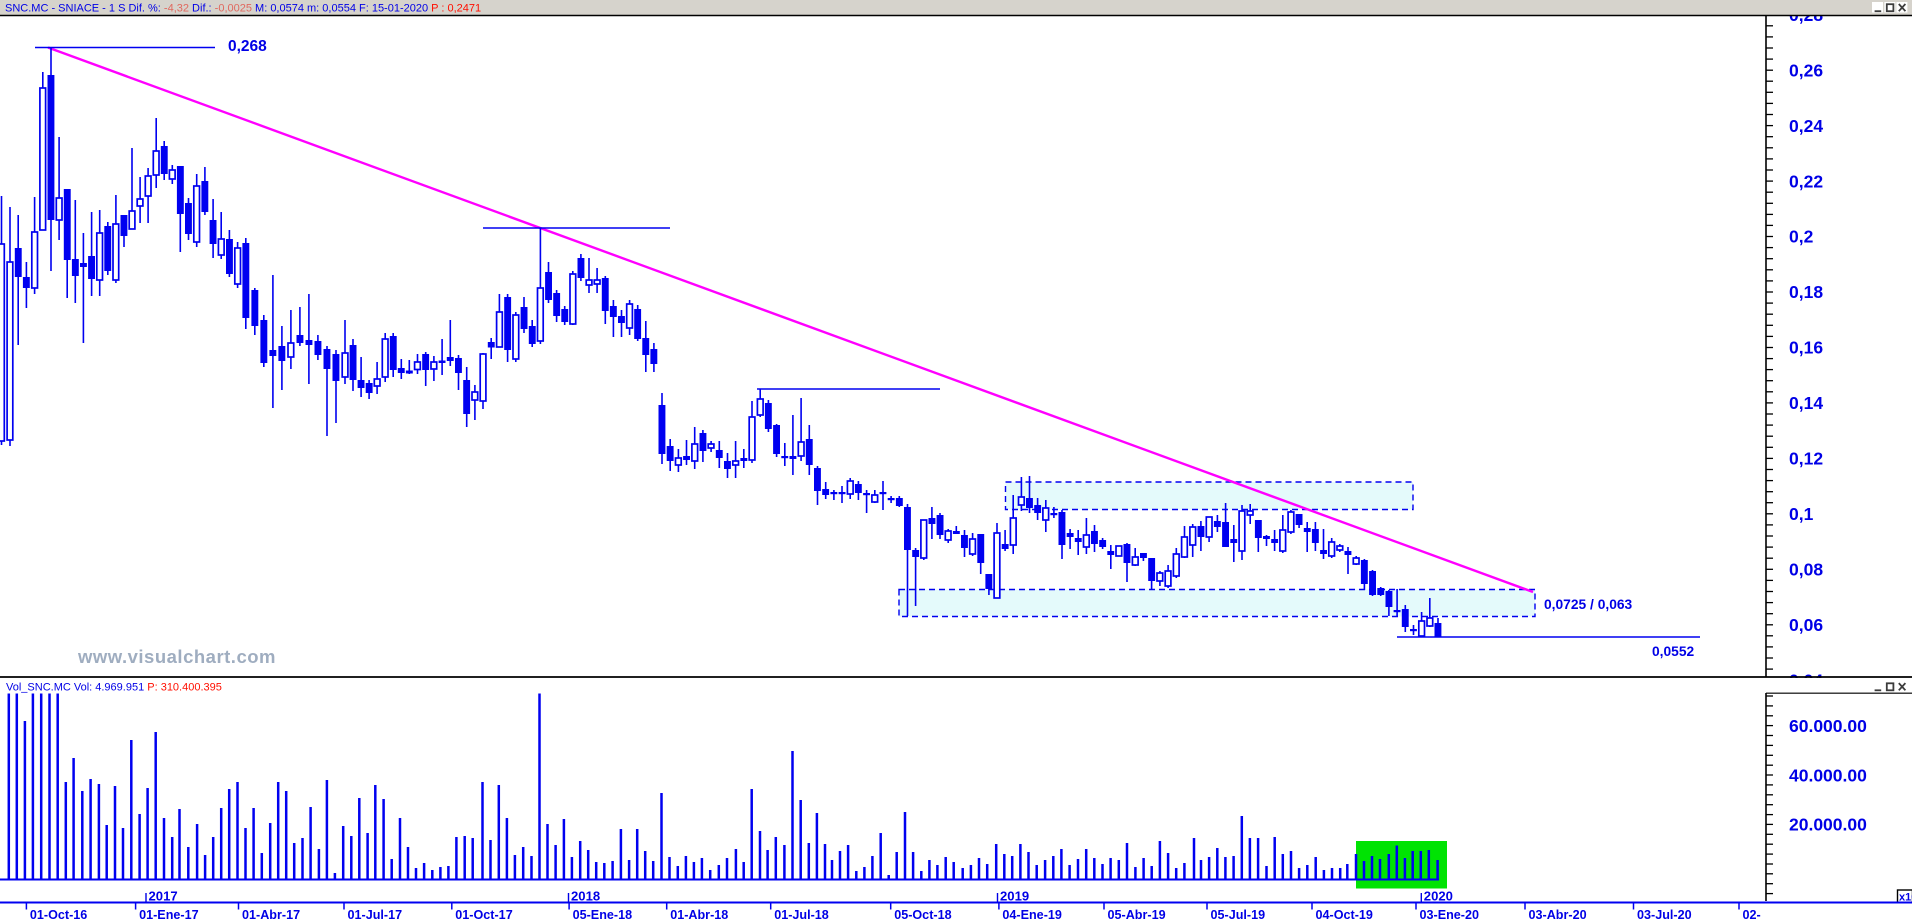 Image resolution: width=1912 pixels, height=922 pixels. Describe the element at coordinates (271, 915) in the screenshot. I see `svg-text: 01-Abr-17` at that location.